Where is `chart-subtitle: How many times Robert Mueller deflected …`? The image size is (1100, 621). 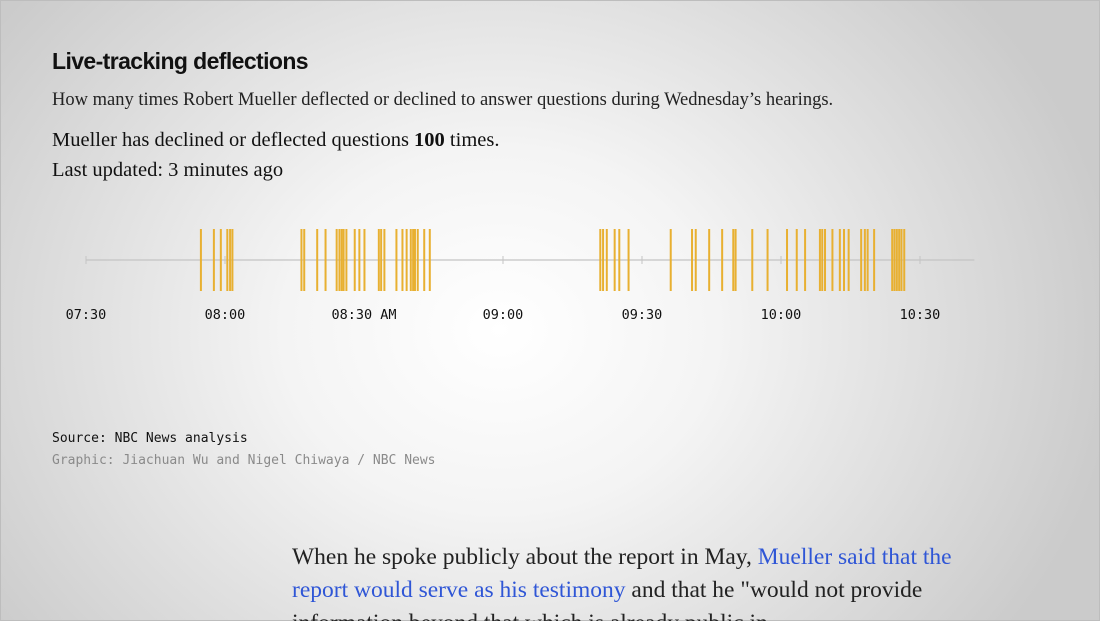 chart-subtitle: How many times Robert Mueller deflected … is located at coordinates (443, 100).